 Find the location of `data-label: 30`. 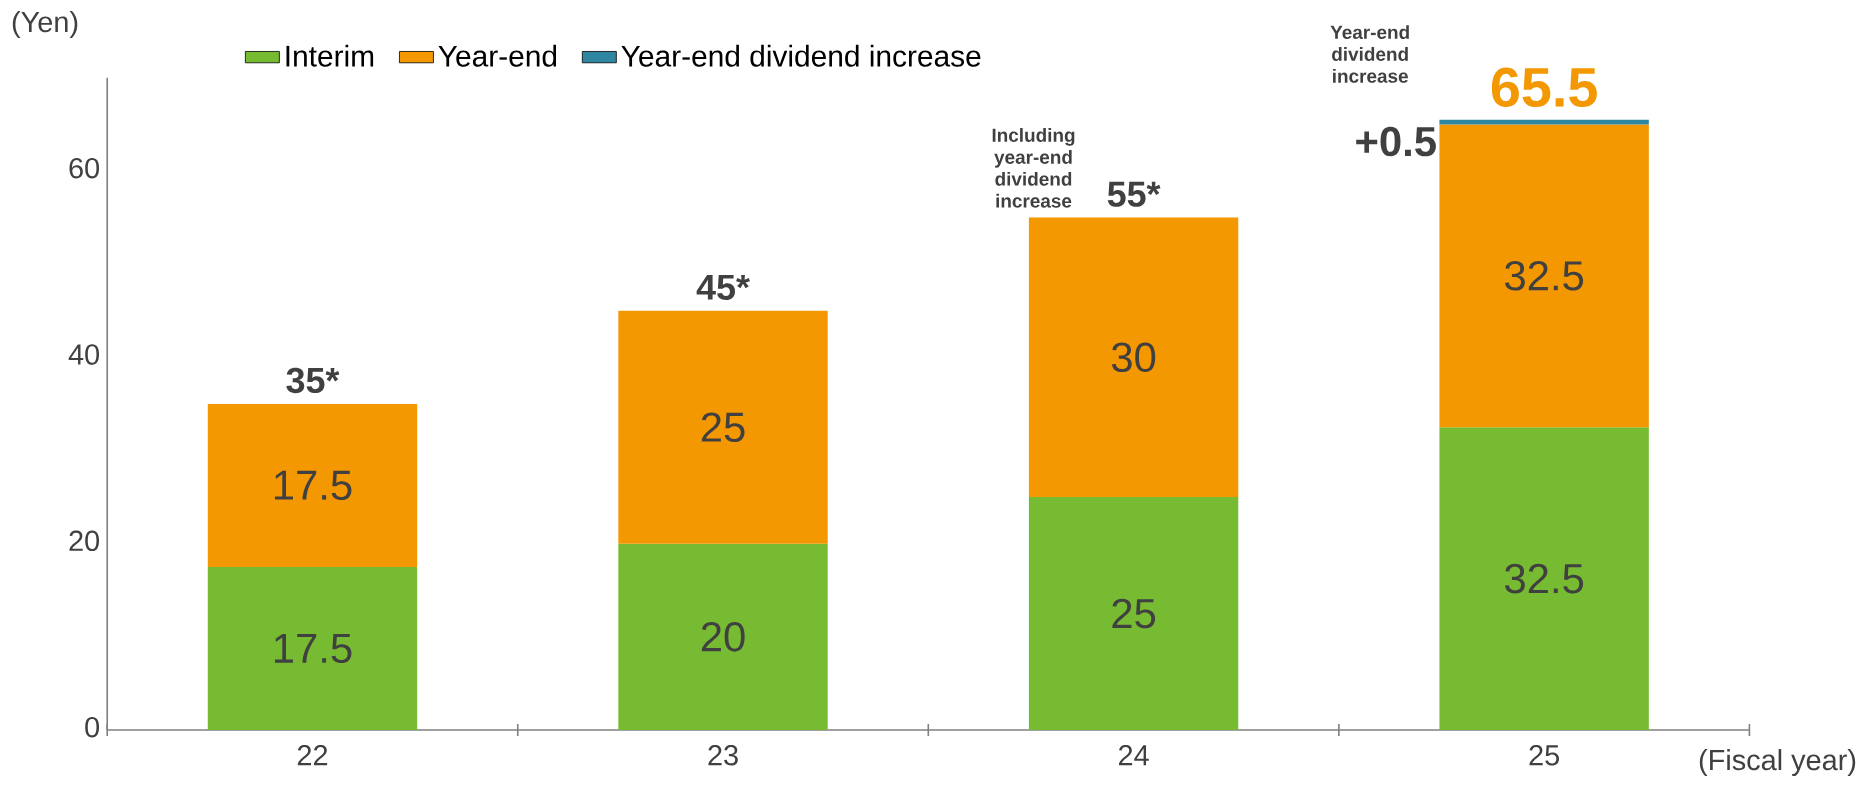

data-label: 30 is located at coordinates (1133, 357).